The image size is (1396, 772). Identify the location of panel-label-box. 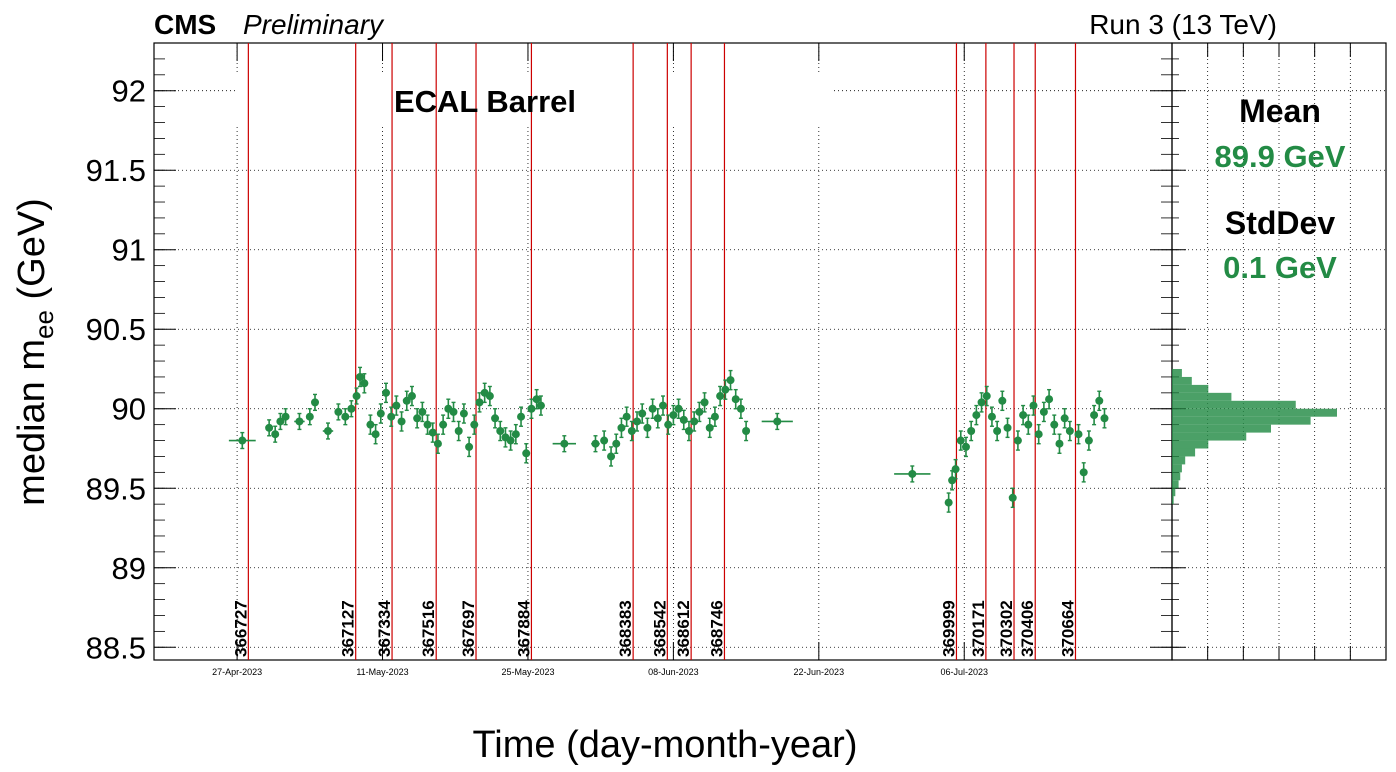
(534, 99).